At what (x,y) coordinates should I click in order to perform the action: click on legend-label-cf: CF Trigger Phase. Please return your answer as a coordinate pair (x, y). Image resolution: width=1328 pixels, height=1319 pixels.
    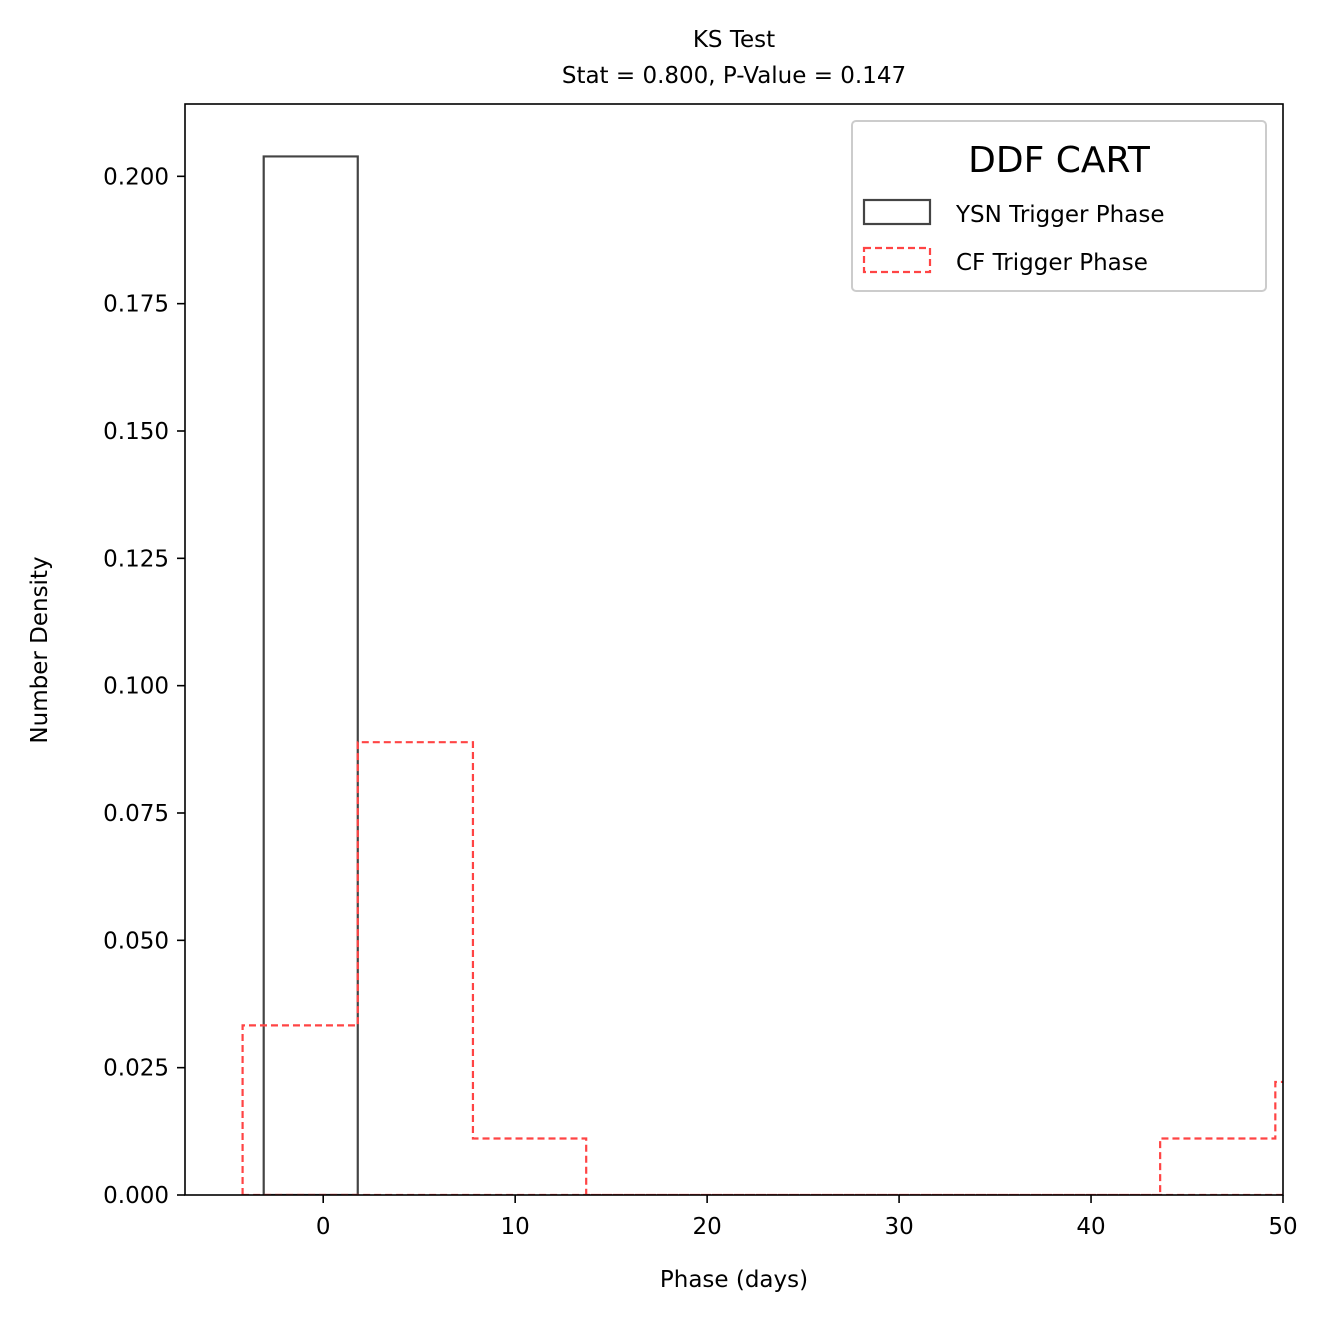
    Looking at the image, I should click on (1052, 263).